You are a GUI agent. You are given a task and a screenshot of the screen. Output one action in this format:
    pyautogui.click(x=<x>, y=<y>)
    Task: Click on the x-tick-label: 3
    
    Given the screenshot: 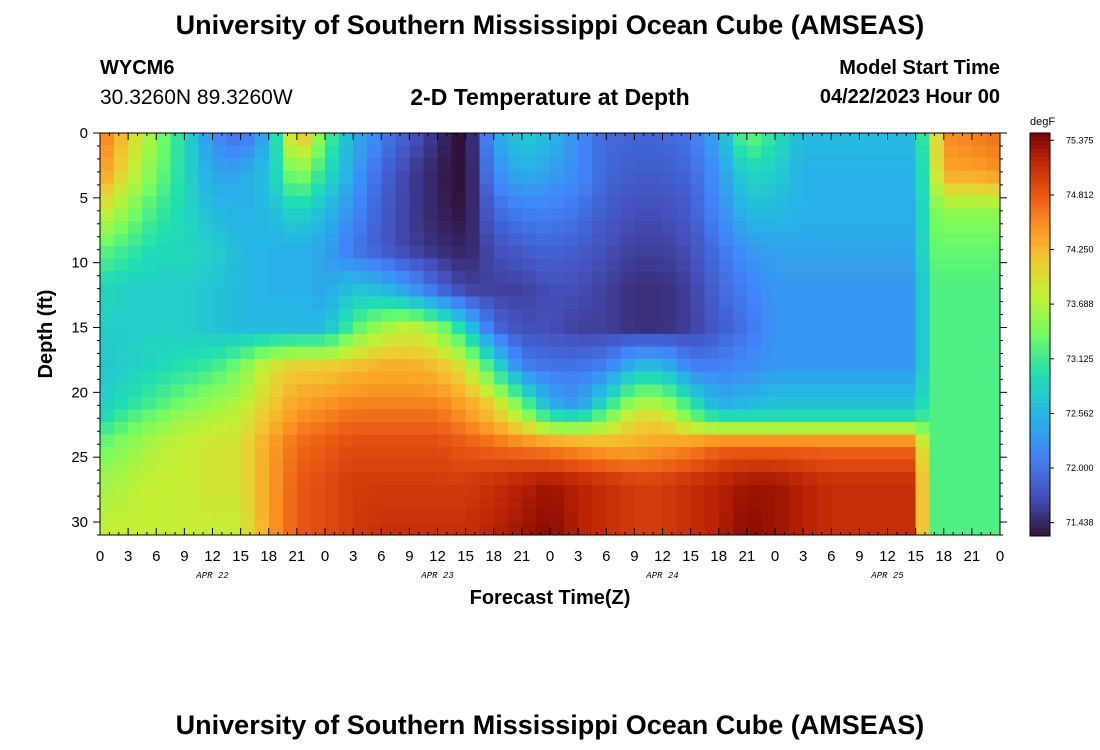 What is the action you would take?
    pyautogui.click(x=803, y=556)
    